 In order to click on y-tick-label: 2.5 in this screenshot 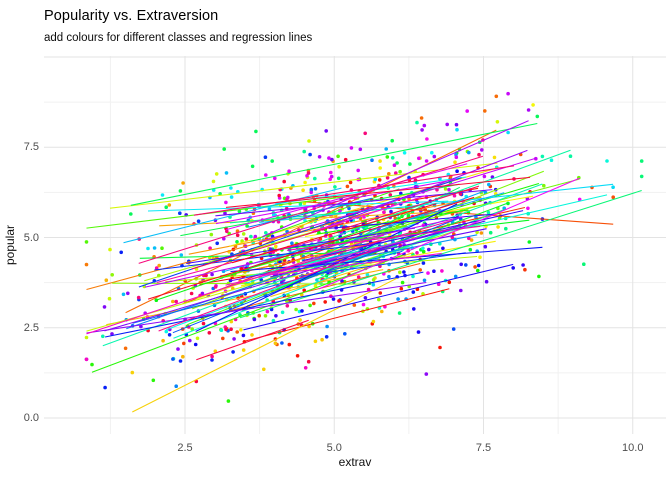, I will do `click(31, 327)`.